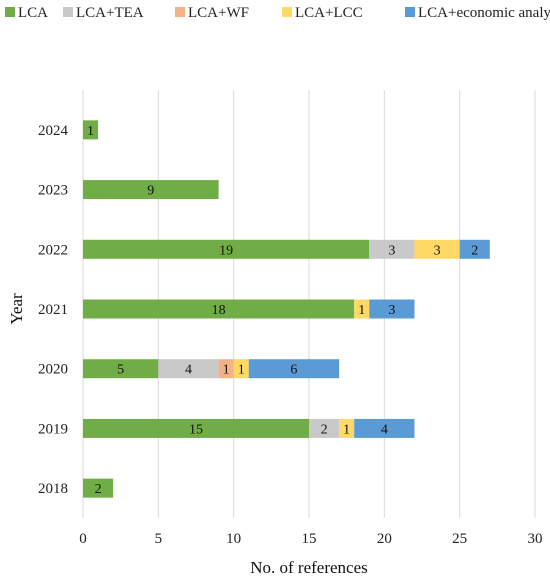 This screenshot has height=580, width=550. I want to click on x-tick-label: 0, so click(83, 539).